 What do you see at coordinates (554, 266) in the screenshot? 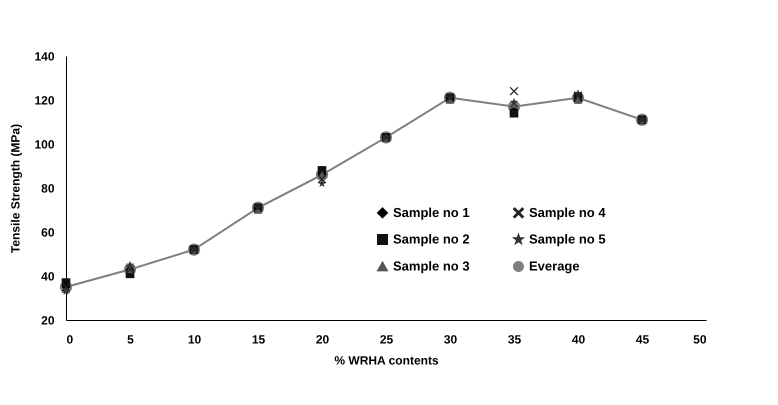
I see `legend-label: Everage` at bounding box center [554, 266].